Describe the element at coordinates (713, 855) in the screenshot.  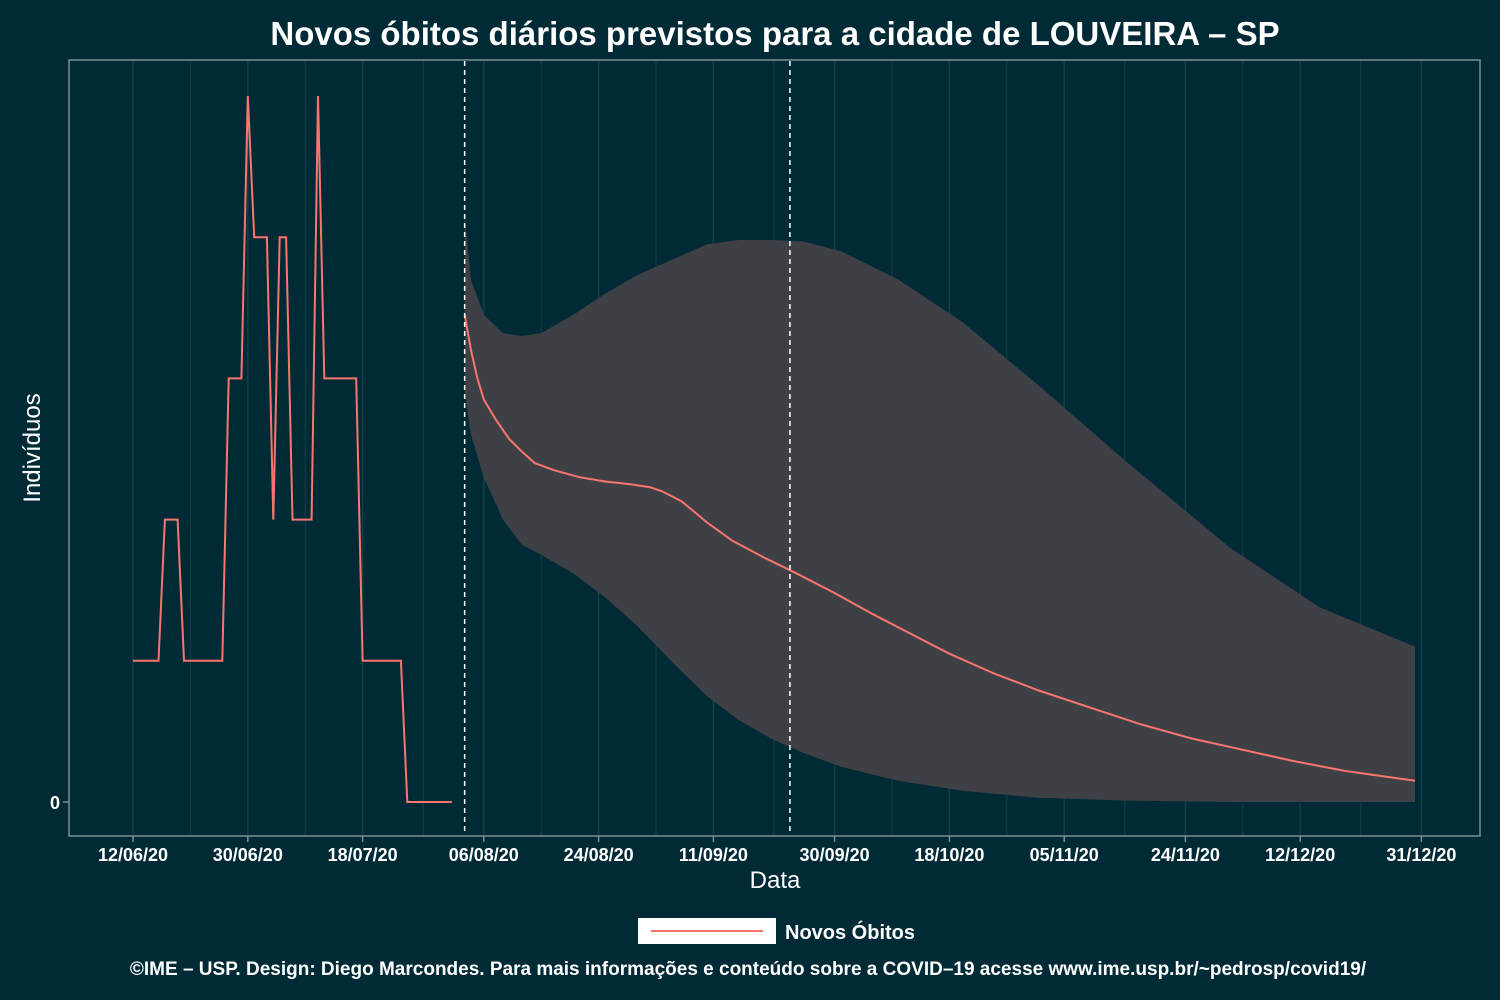
I see `x-tick-label: 11/09/20` at that location.